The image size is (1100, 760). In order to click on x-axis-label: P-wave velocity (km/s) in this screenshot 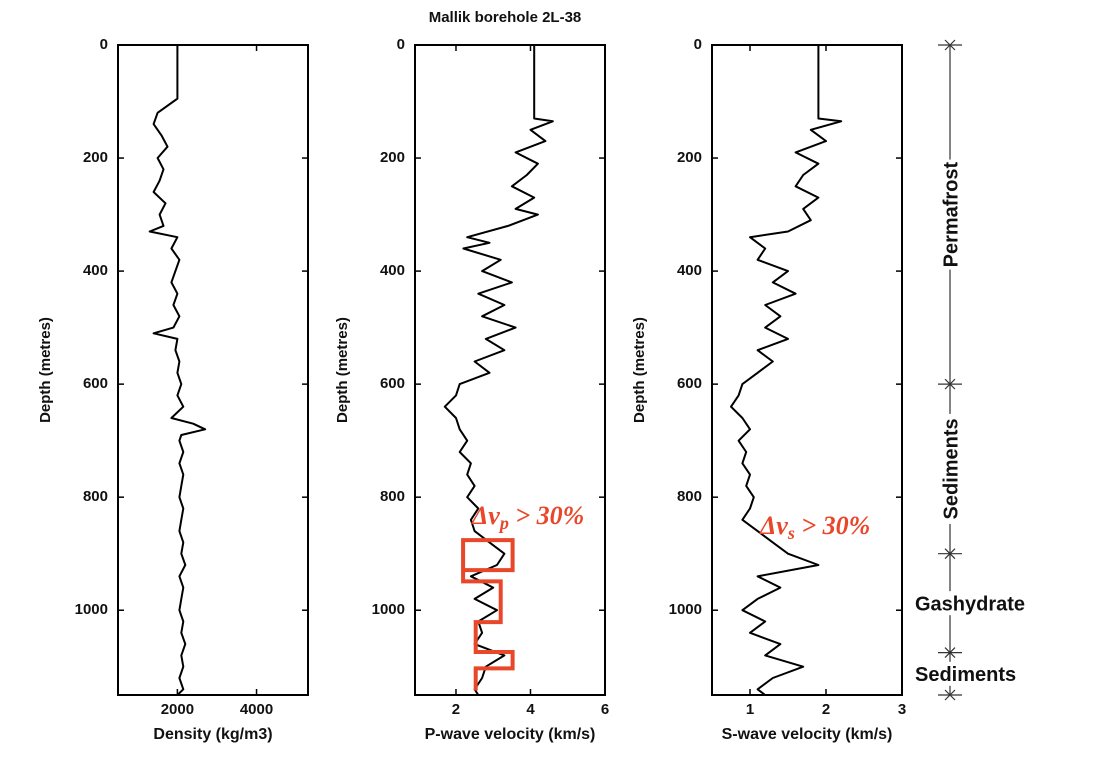, I will do `click(510, 734)`.